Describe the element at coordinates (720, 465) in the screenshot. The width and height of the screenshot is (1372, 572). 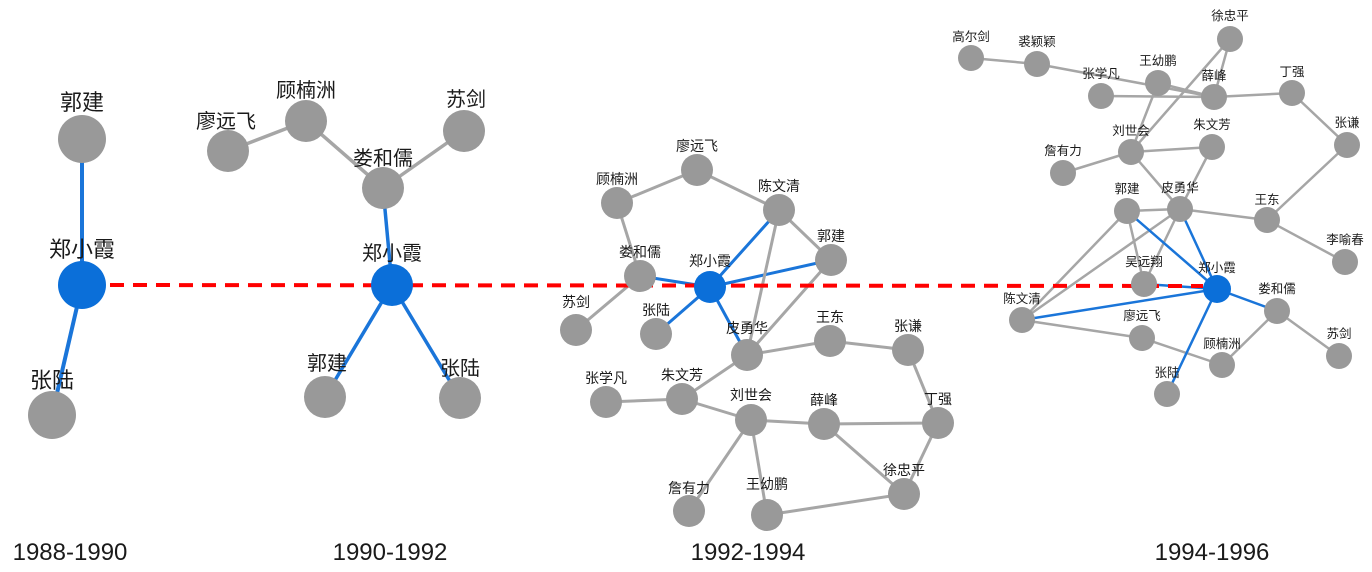
I see `edge-liushihui-zhanyouli` at that location.